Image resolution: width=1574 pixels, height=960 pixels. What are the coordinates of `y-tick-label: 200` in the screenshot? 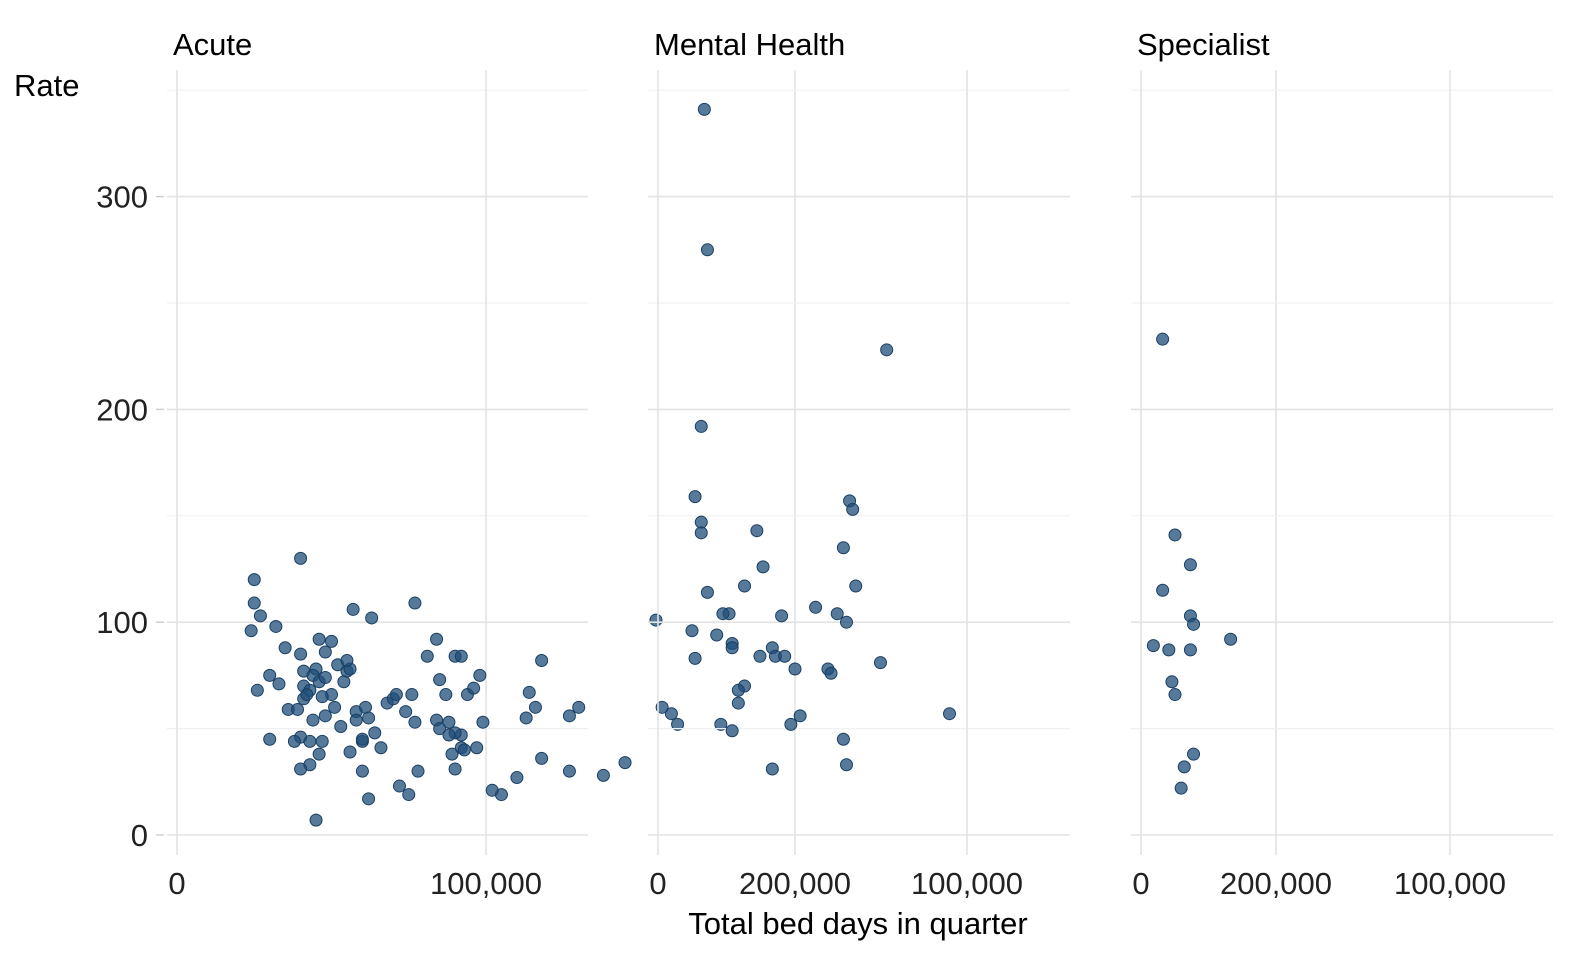 It's located at (122, 409).